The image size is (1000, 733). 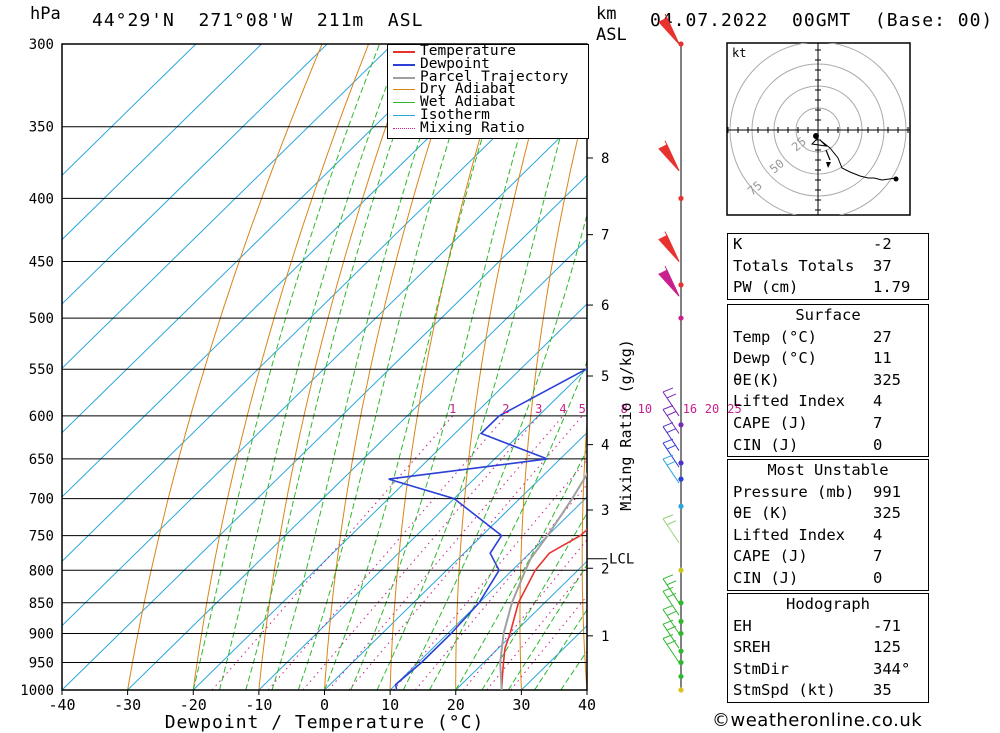 I want to click on x-tick-label: -40, so click(x=61, y=705).